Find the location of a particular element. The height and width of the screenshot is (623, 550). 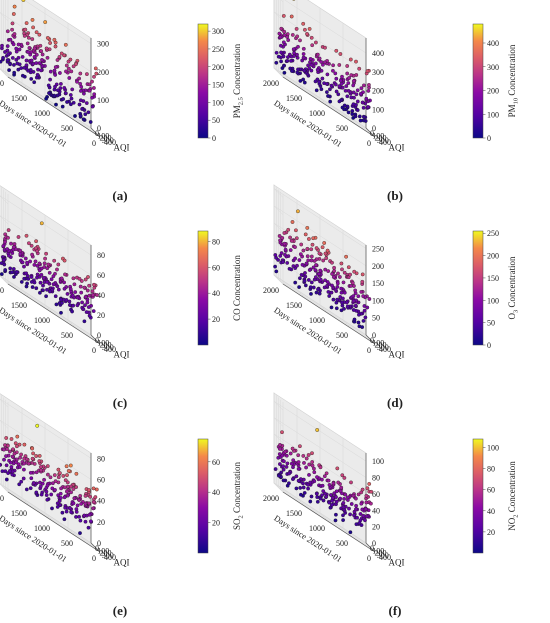

y-tick-label: 0 is located at coordinates (372, 548).